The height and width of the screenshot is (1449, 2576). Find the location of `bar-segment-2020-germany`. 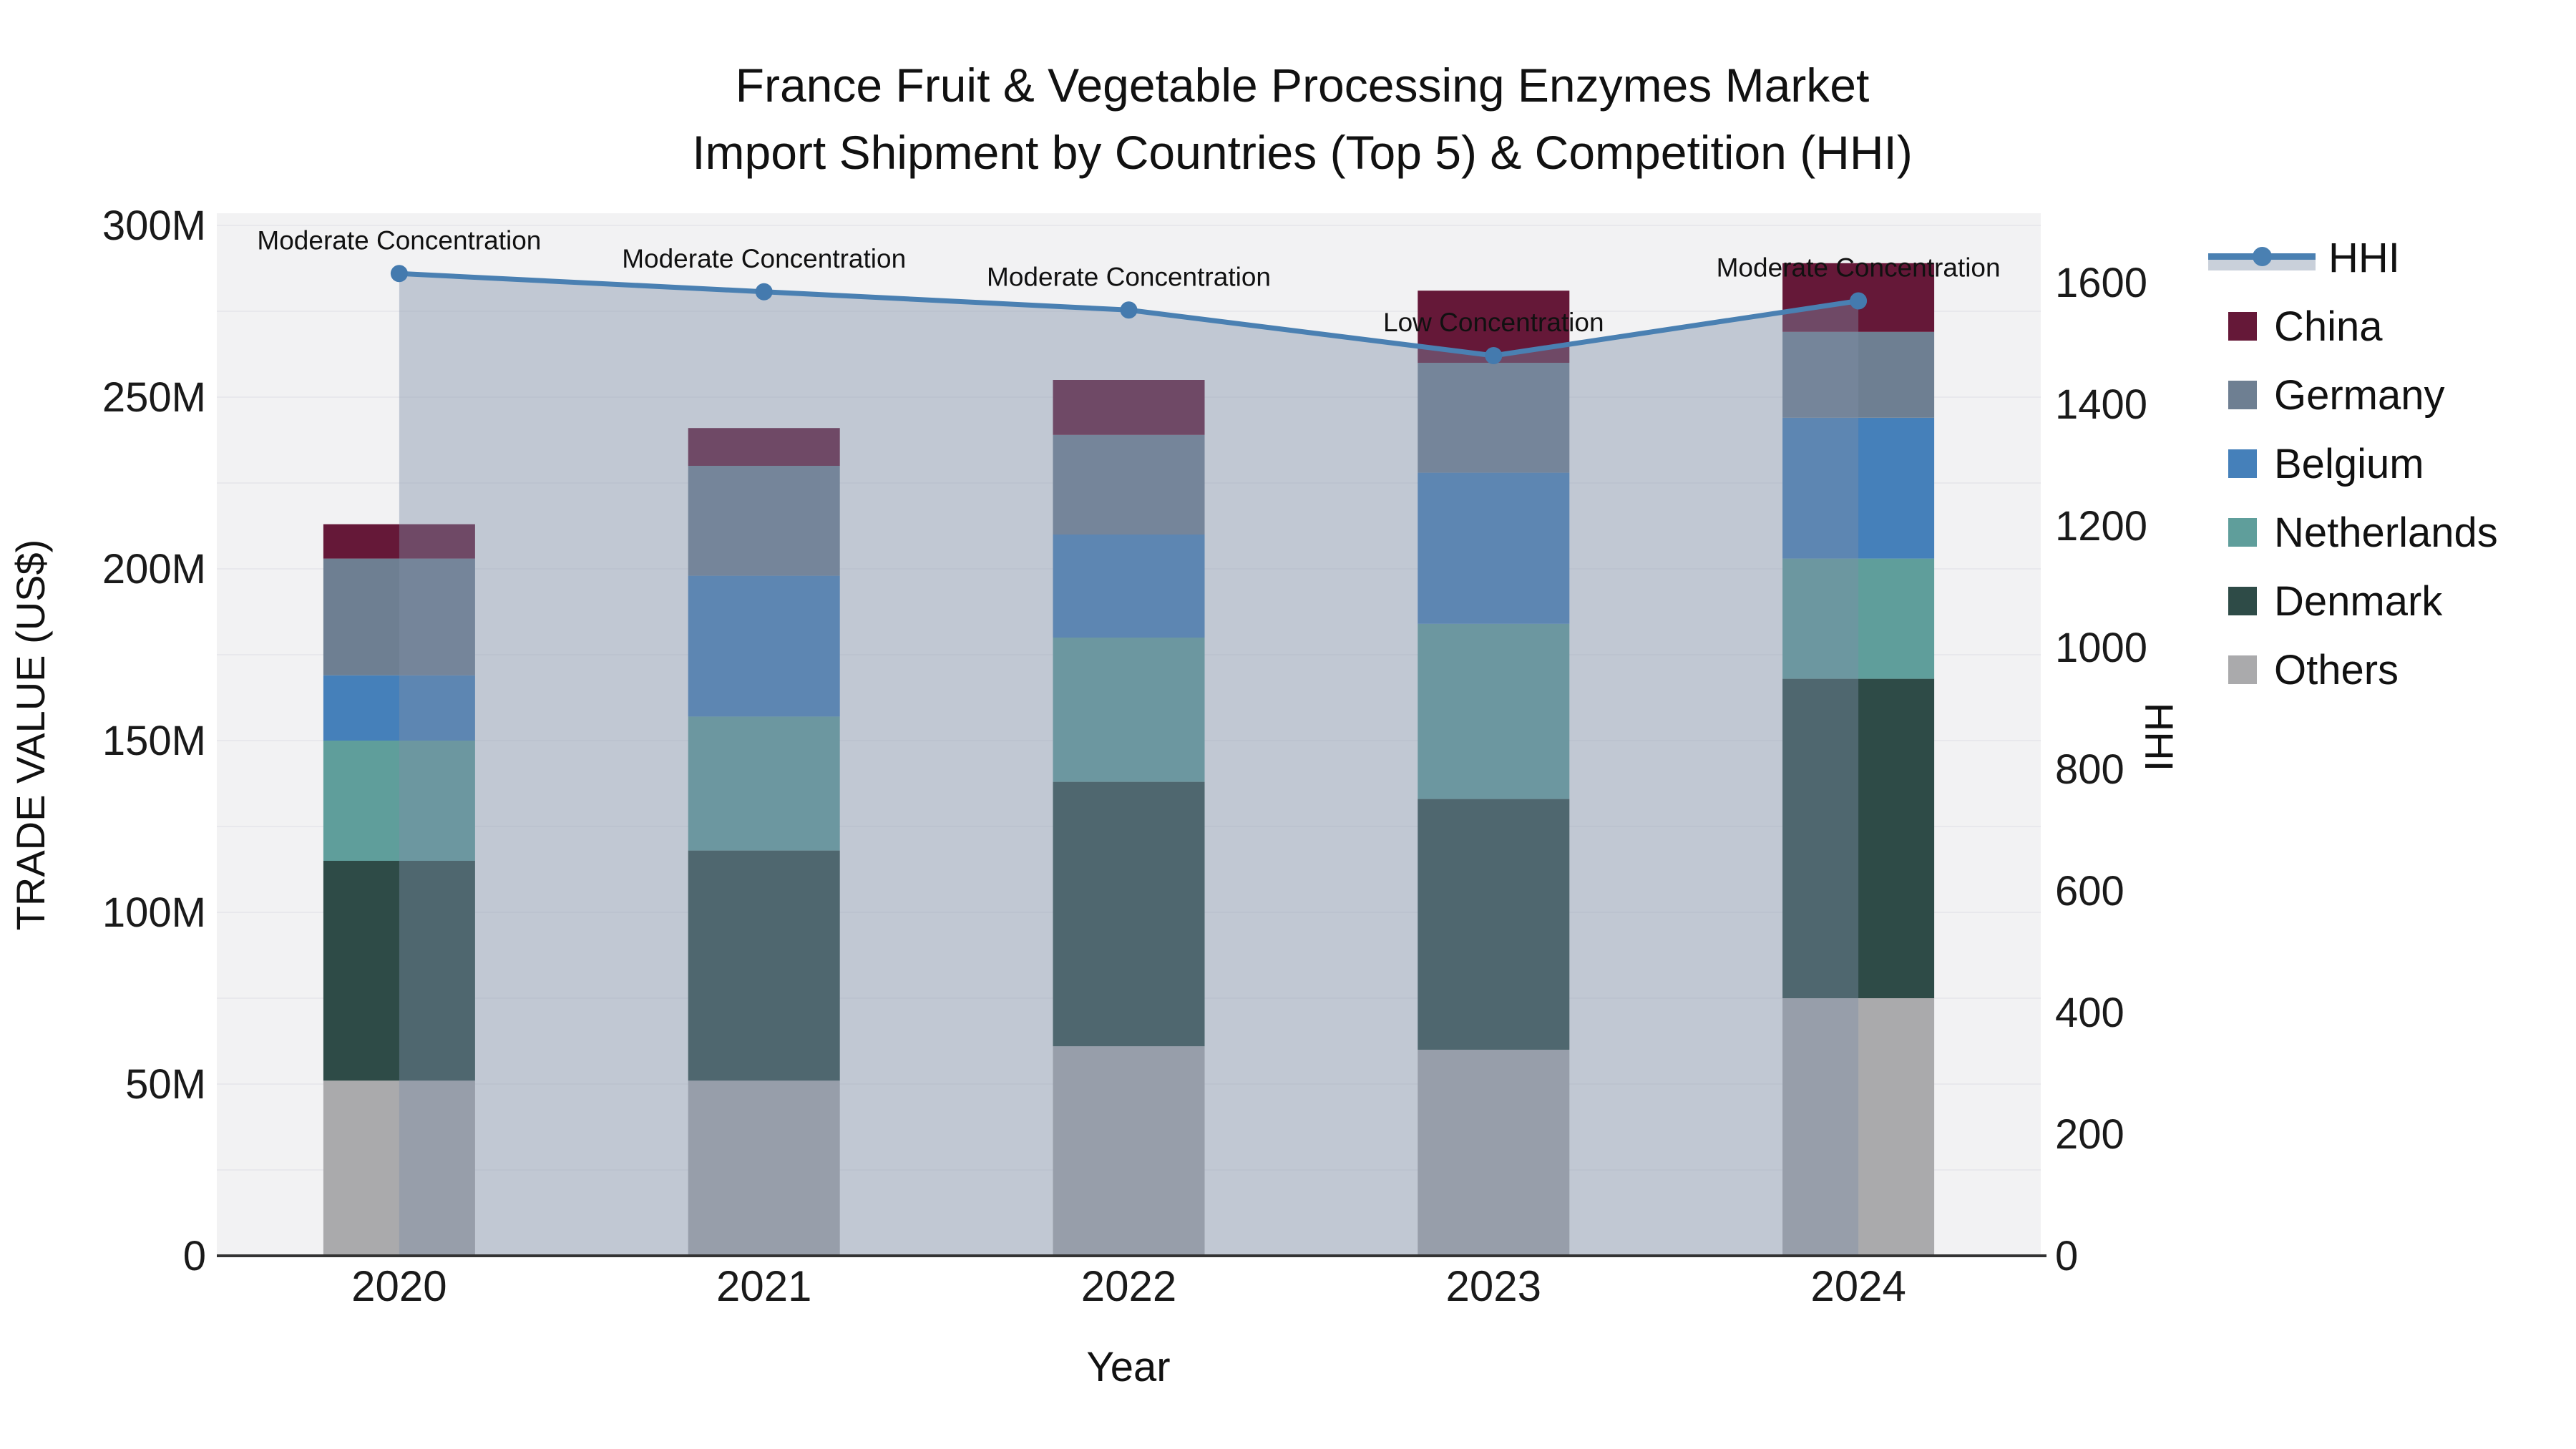

bar-segment-2020-germany is located at coordinates (399, 616).